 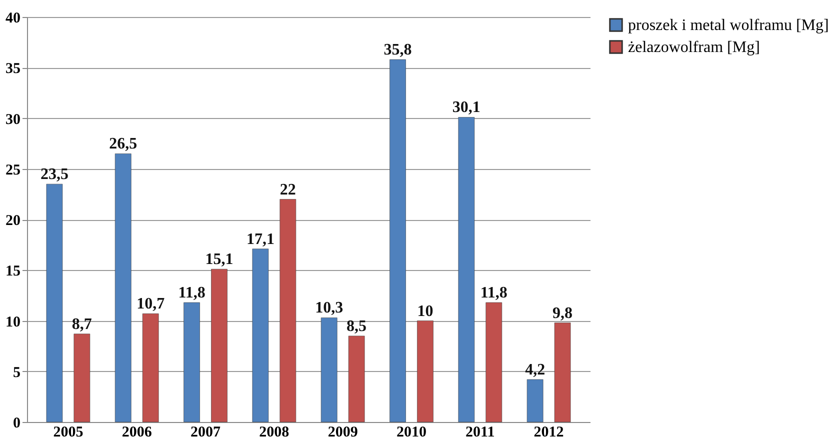 What do you see at coordinates (398, 50) in the screenshot?
I see `data-label: 35,8` at bounding box center [398, 50].